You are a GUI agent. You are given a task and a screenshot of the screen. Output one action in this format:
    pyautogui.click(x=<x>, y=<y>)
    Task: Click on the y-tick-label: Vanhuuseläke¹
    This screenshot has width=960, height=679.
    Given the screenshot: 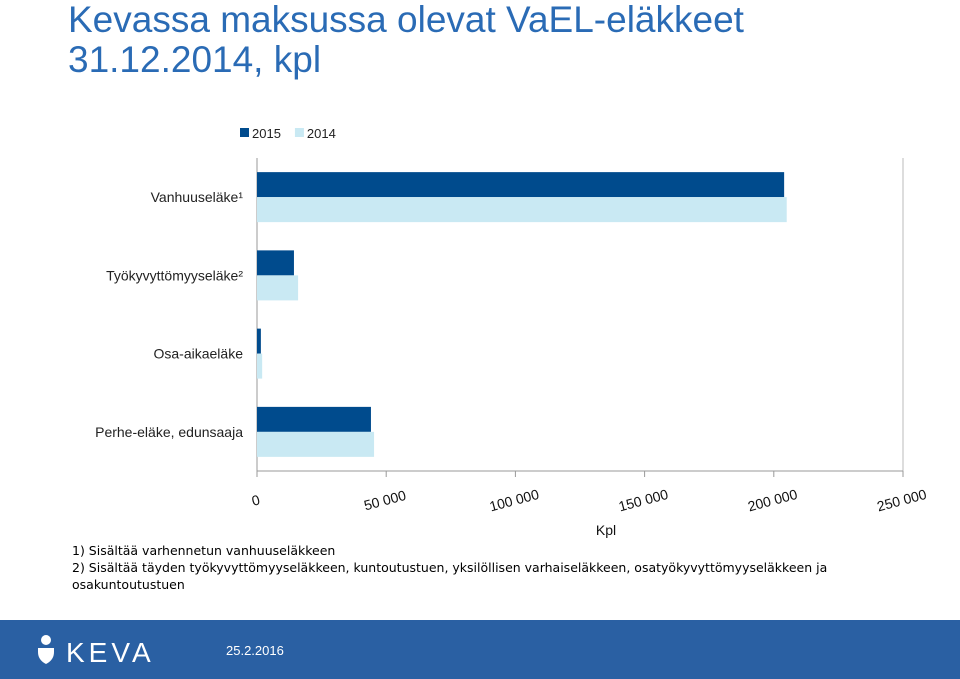 What is the action you would take?
    pyautogui.click(x=197, y=197)
    